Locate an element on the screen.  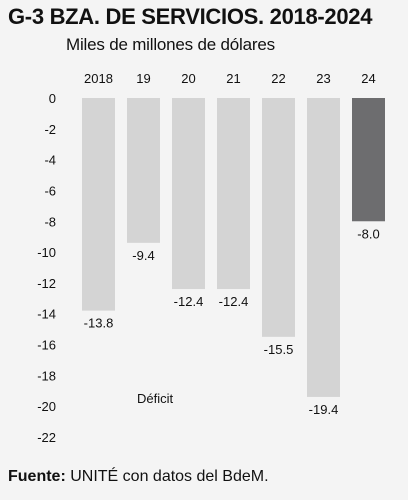
chart-title: G-3 BZA. DE SERVICIOS. 2018-2024 is located at coordinates (190, 16).